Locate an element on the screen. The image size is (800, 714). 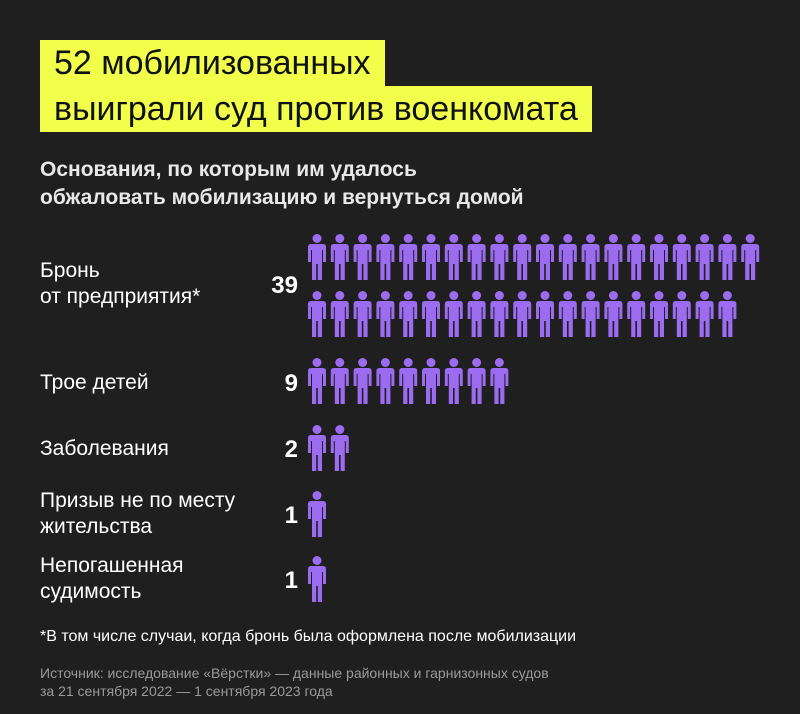
row-label-line: Трое детей is located at coordinates (94, 382).